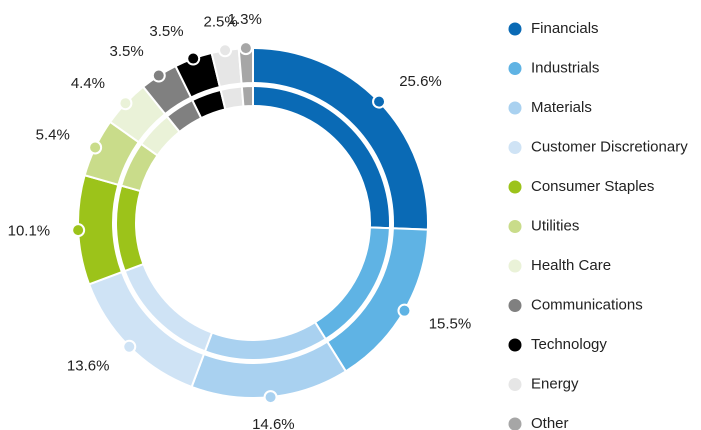  What do you see at coordinates (450, 324) in the screenshot?
I see `value-label: 15.5%` at bounding box center [450, 324].